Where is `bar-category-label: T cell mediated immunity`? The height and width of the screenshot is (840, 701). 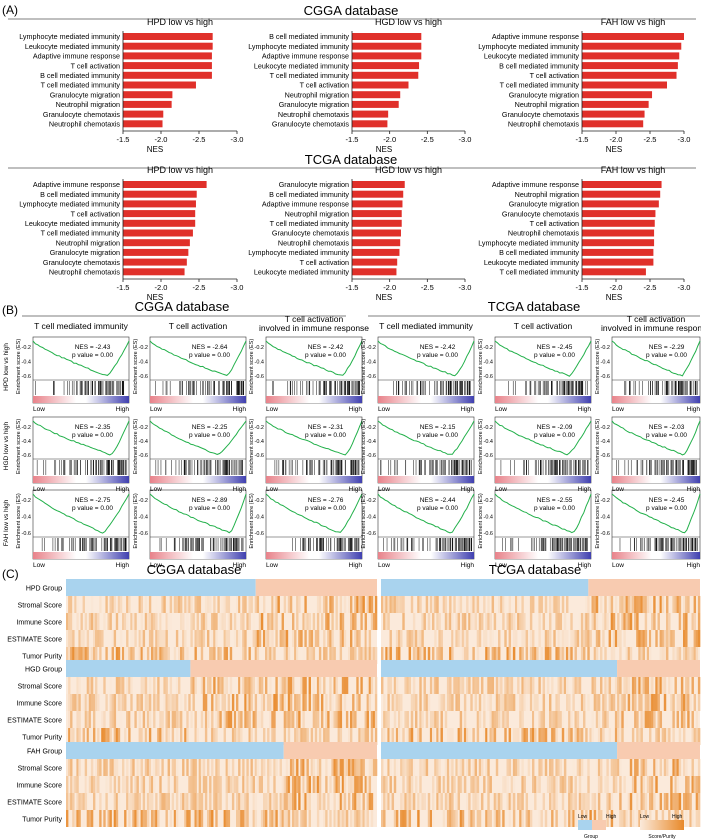
bar-category-label: T cell mediated immunity is located at coordinates (310, 223).